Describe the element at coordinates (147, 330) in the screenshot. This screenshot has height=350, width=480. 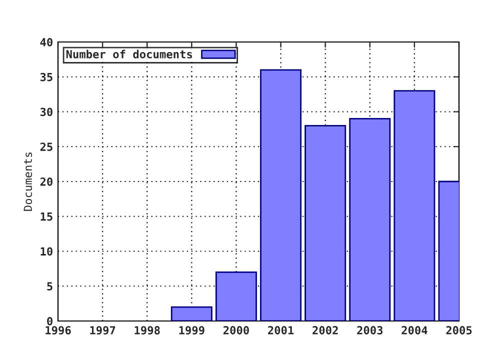
I see `x-tick-label: 1998` at that location.